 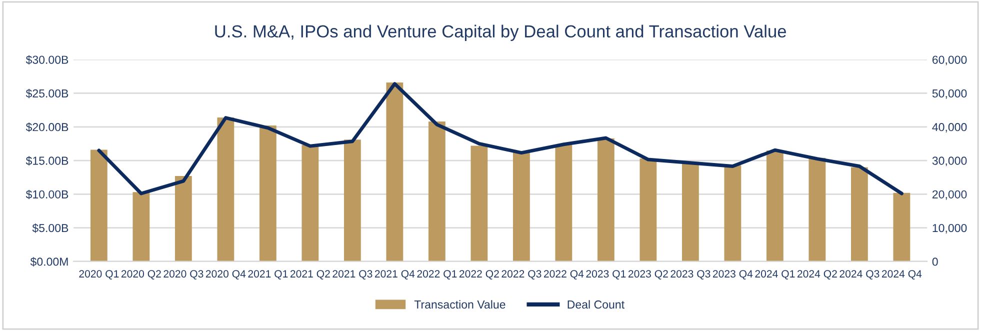 What do you see at coordinates (47, 161) in the screenshot?
I see `y-tick-label: $15.00B` at bounding box center [47, 161].